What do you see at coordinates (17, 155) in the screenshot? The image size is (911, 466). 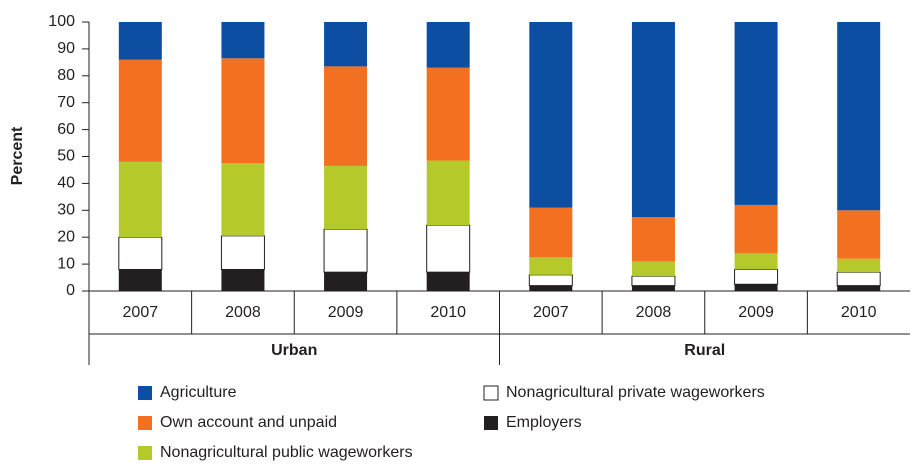 I see `y-axis-label: Percent` at bounding box center [17, 155].